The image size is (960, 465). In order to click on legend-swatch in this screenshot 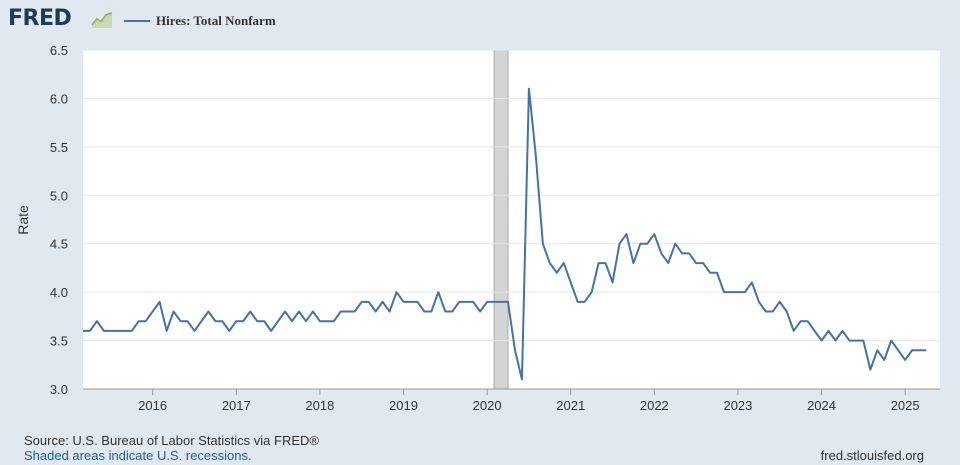, I will do `click(137, 21)`.